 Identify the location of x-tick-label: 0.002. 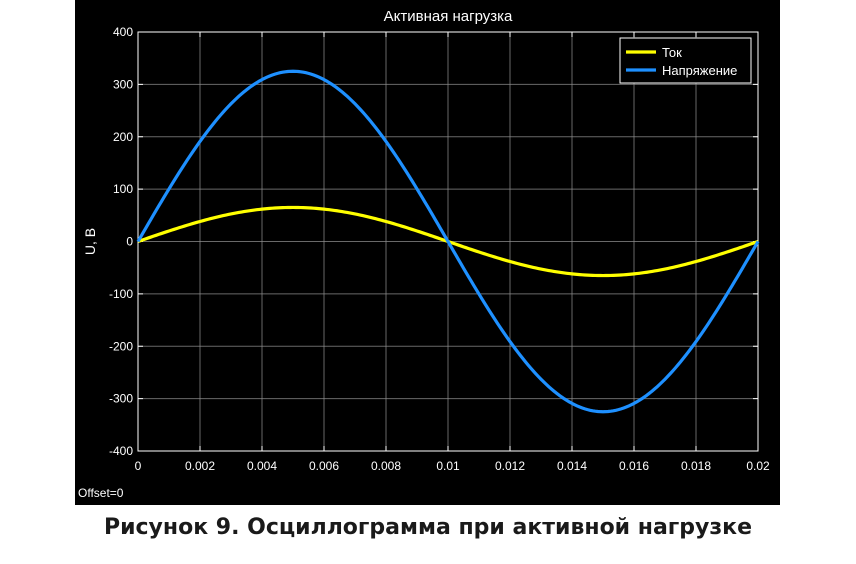
(200, 466).